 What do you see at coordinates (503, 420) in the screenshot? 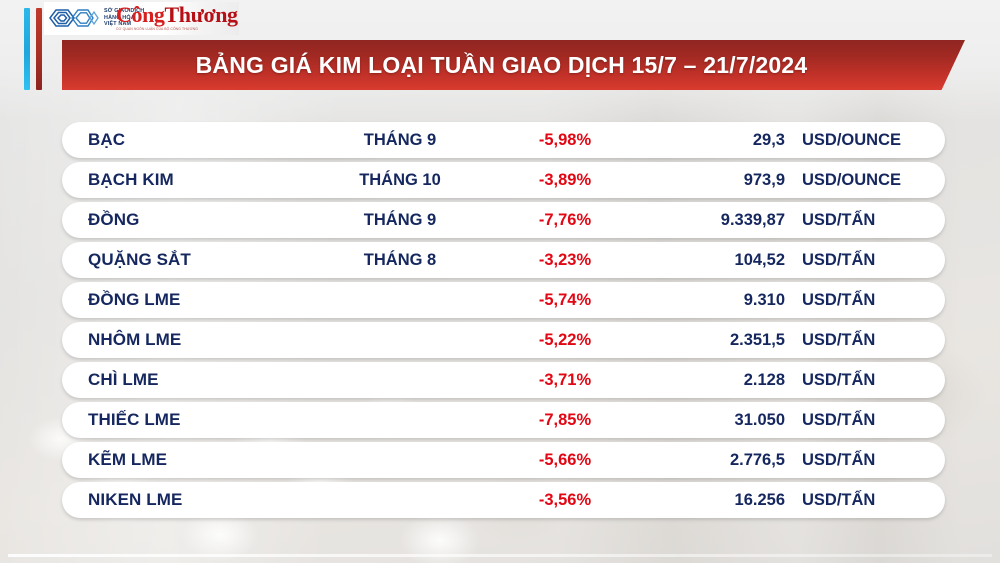
I see `table-row: THIẾC LME -7,85% 31.050 USD/TẤN` at bounding box center [503, 420].